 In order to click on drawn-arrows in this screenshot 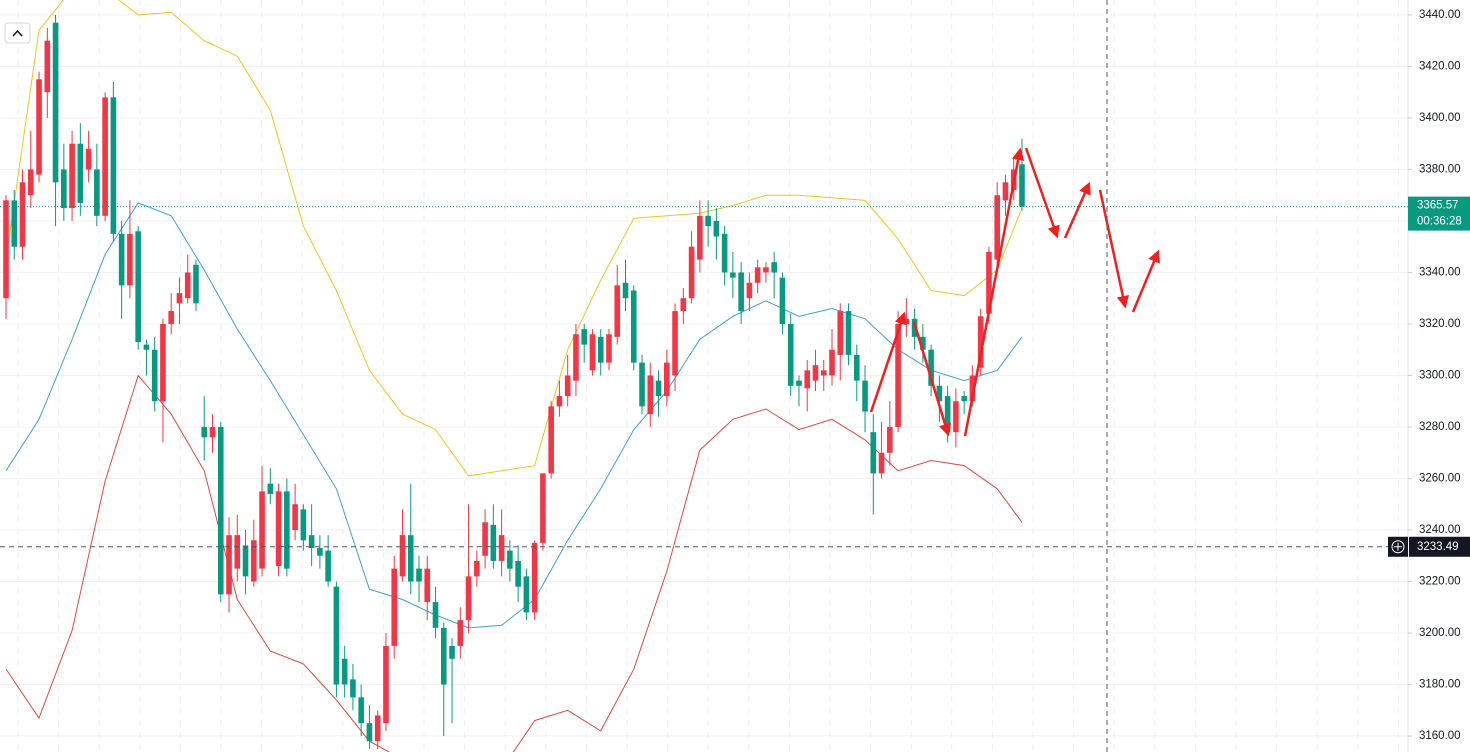, I will do `click(1014, 292)`.